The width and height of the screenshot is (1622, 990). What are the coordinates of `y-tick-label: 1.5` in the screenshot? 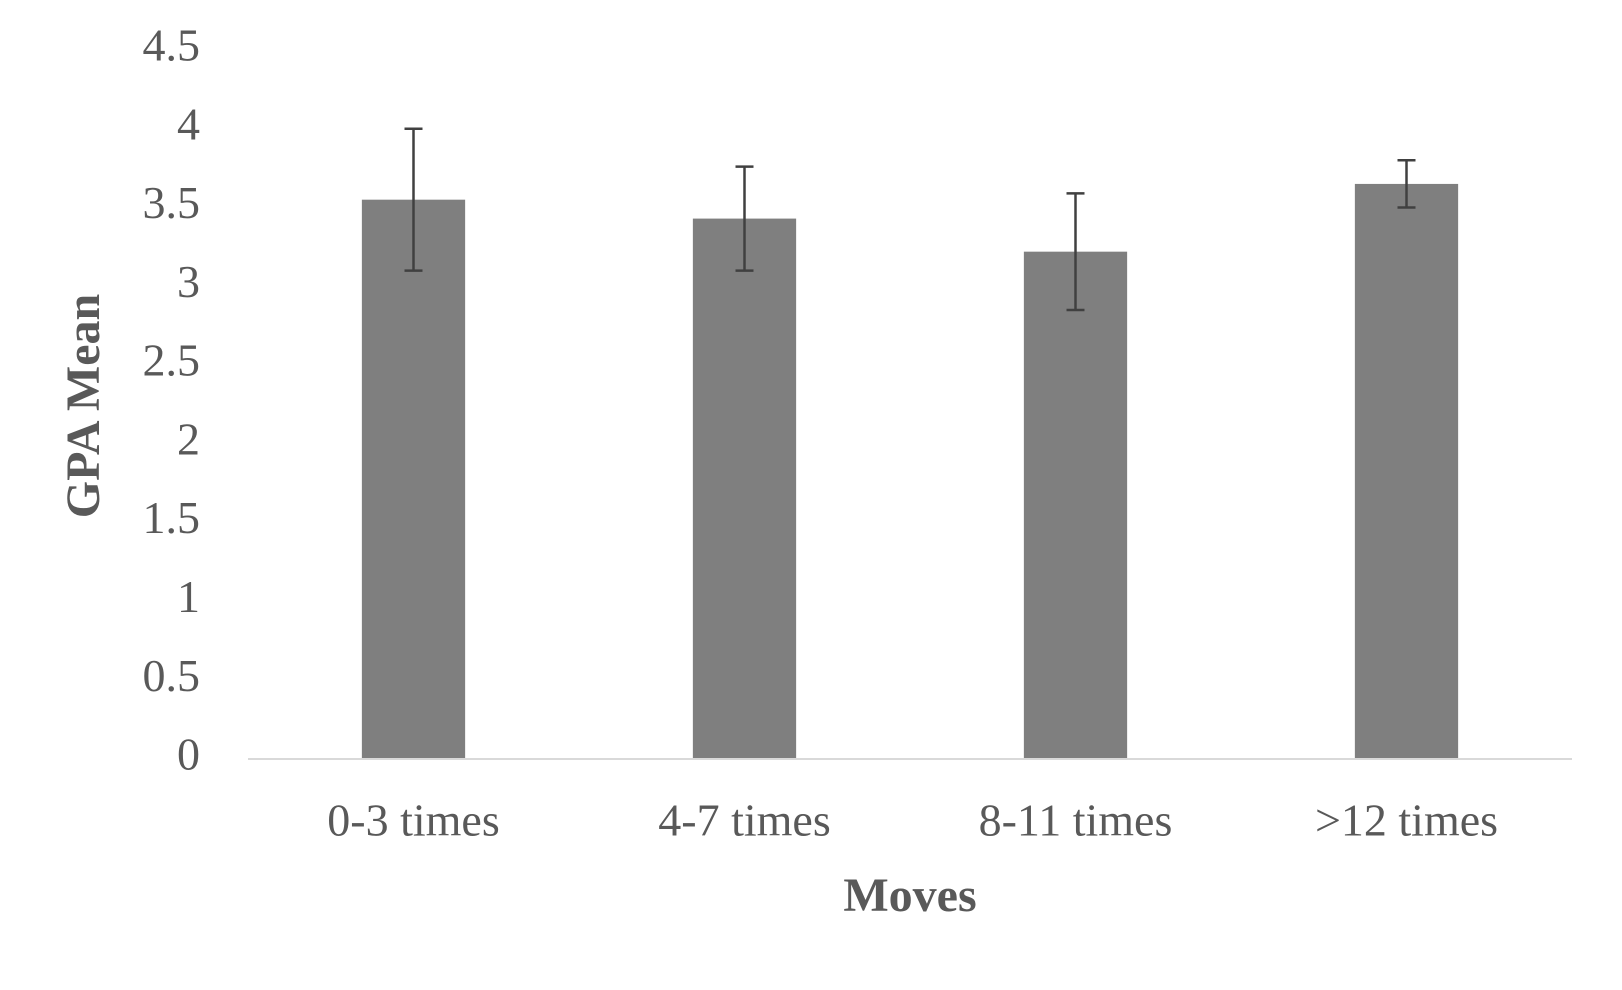 It's located at (172, 517).